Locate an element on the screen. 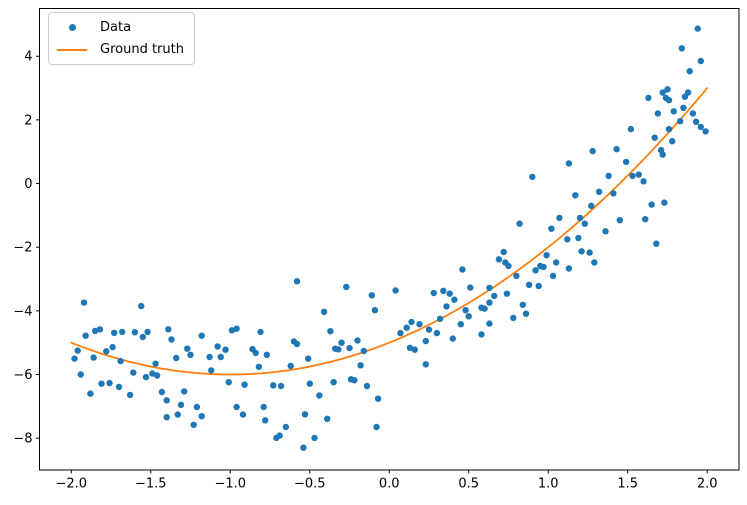 The image size is (747, 505). x-tick-label: 1.0 is located at coordinates (548, 484).